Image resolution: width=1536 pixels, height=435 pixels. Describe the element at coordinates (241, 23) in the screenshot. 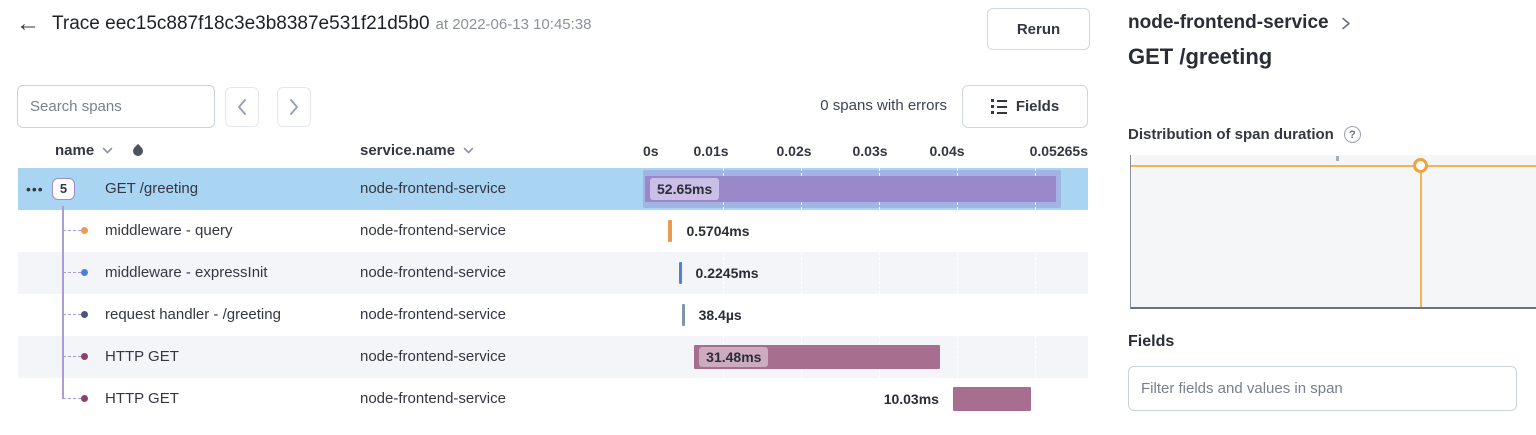

I see `trace-title-text: Trace eec15c887f18c3e3b8387e531f21d5b0` at that location.